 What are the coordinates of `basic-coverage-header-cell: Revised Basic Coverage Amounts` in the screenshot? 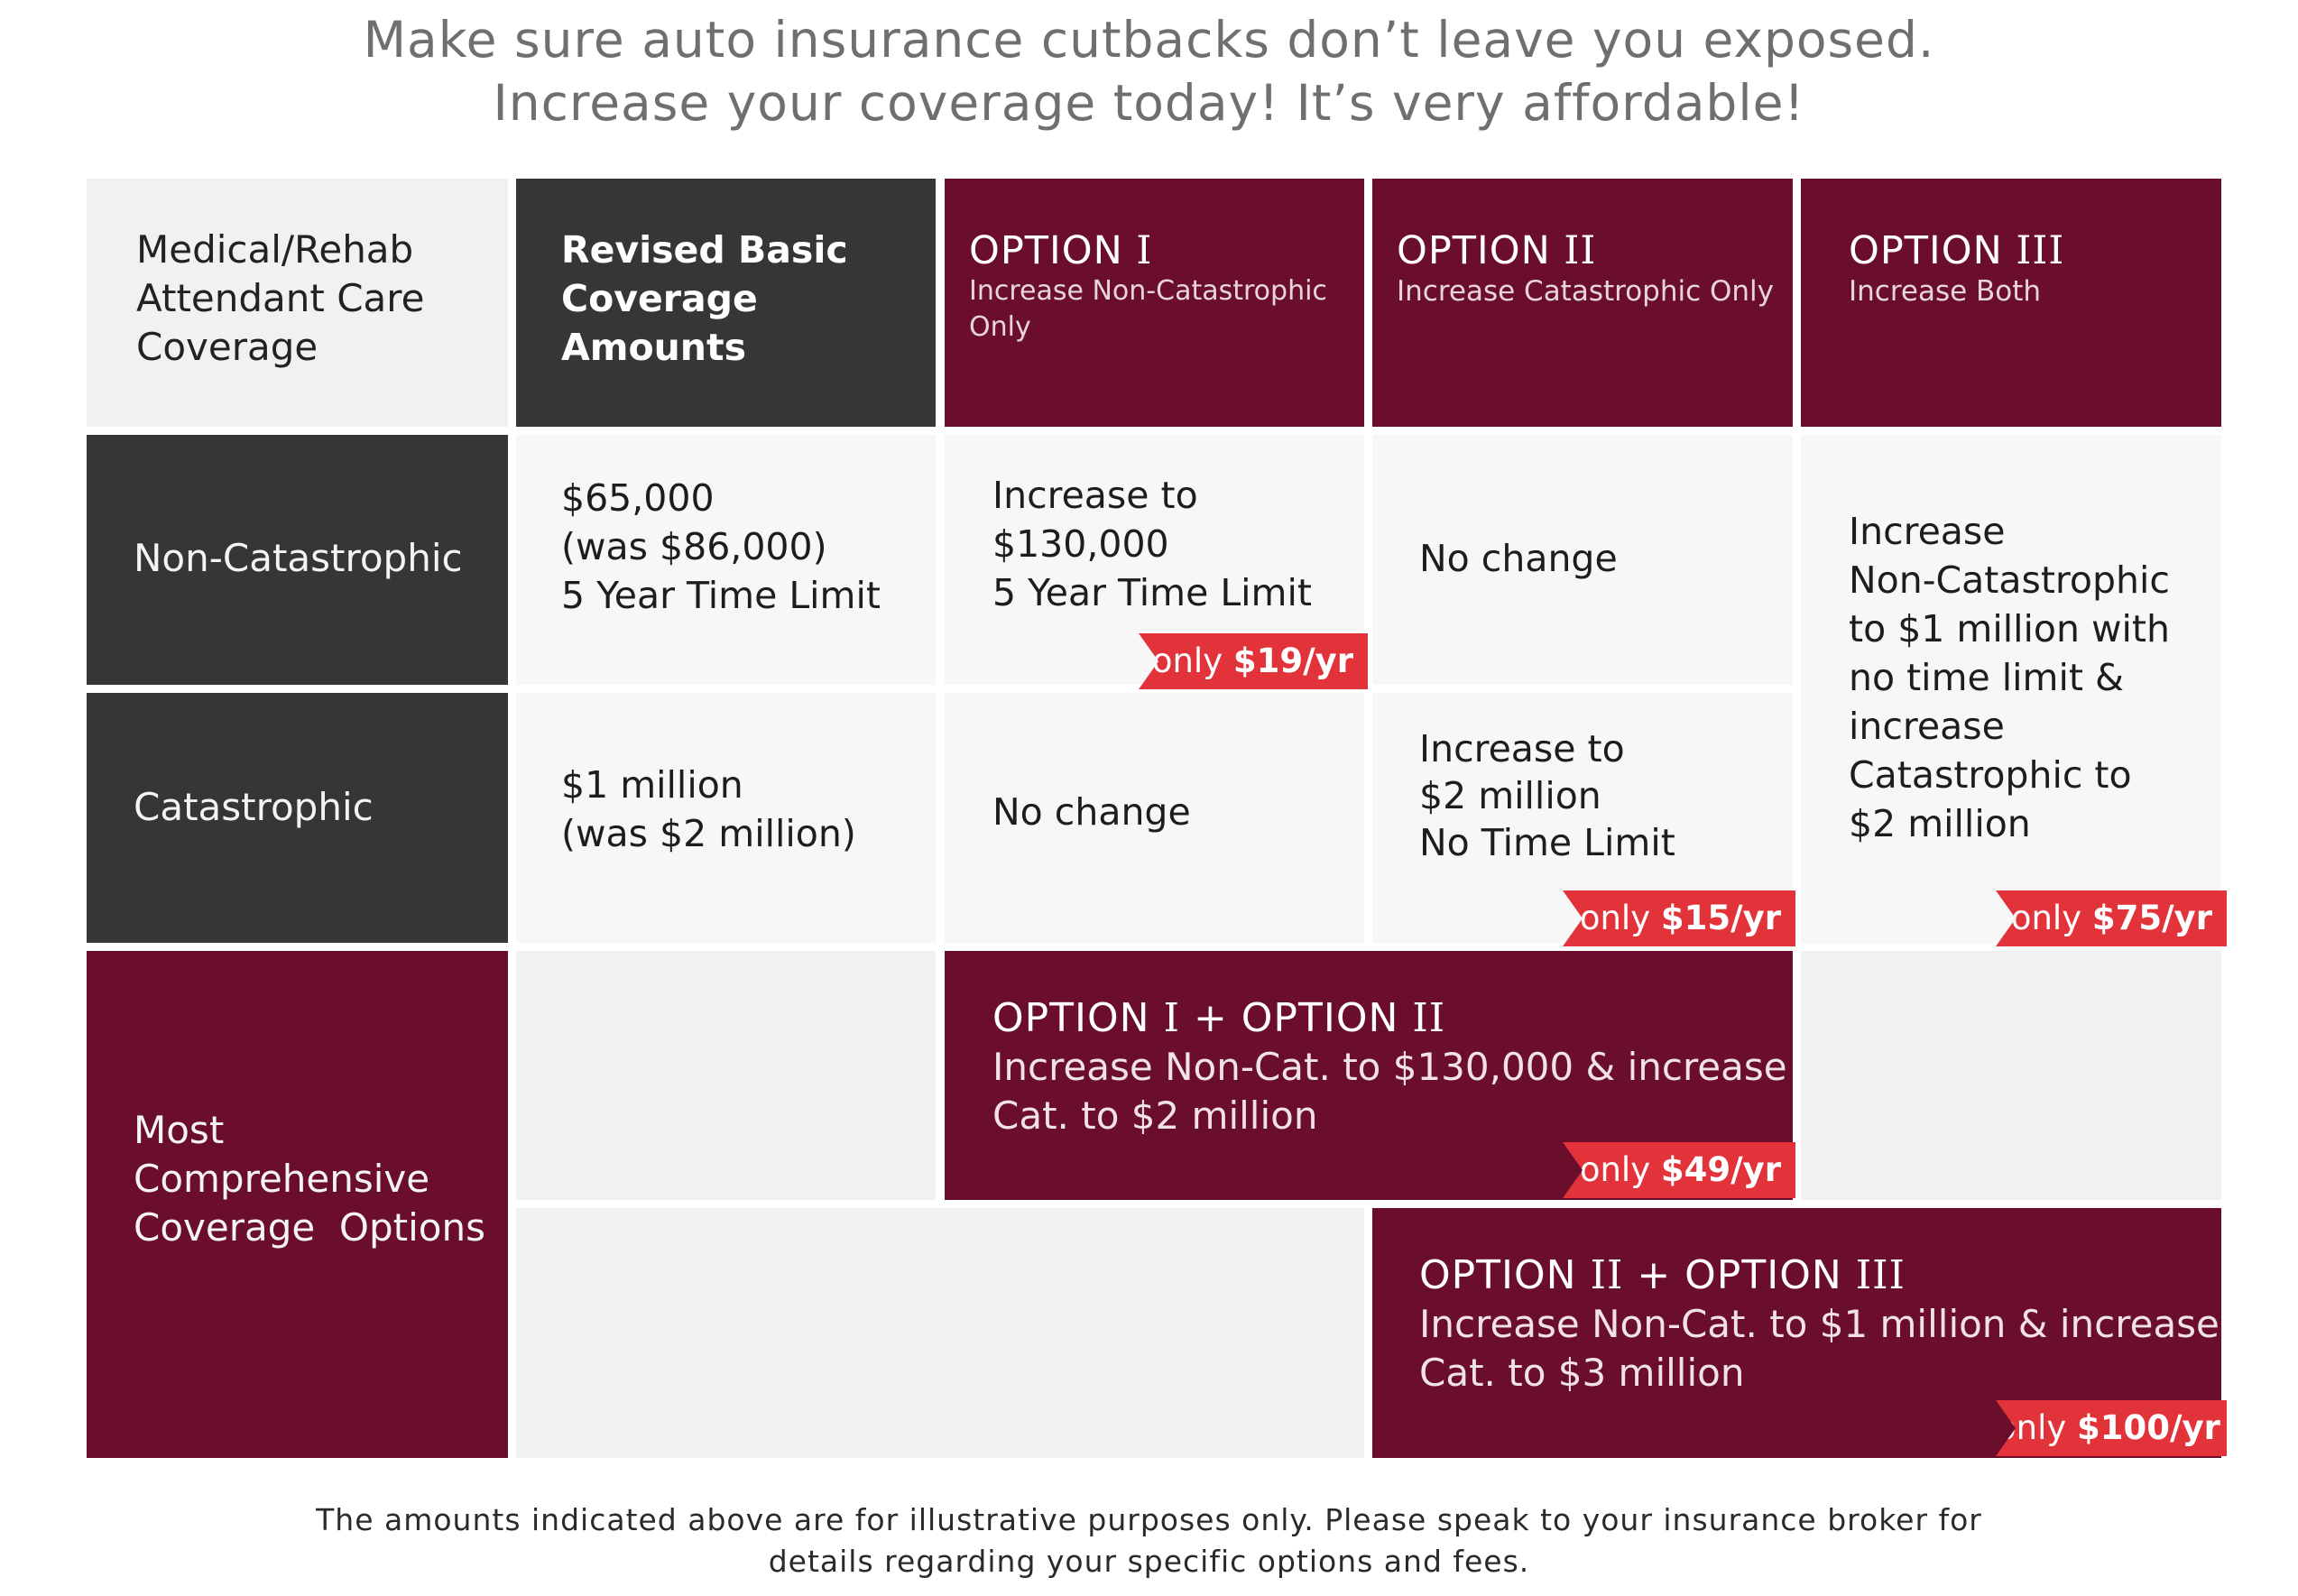 It's located at (726, 303).